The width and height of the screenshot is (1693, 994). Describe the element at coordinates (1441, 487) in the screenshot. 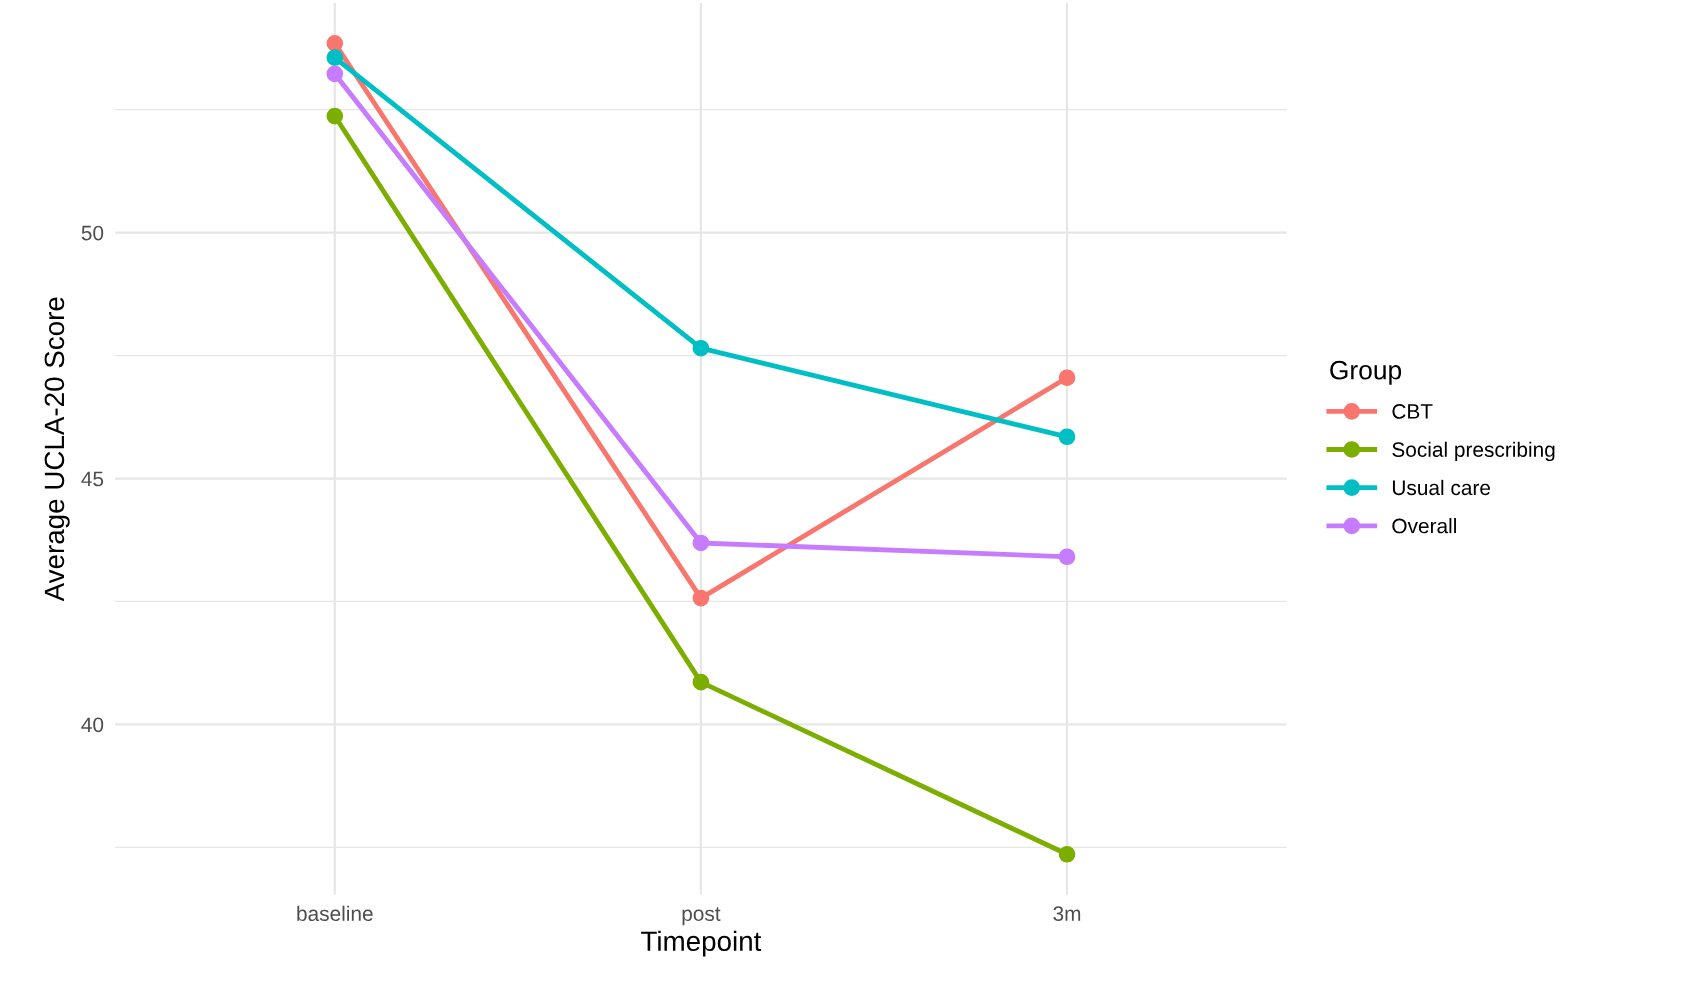

I see `legend-label: Usual care` at that location.